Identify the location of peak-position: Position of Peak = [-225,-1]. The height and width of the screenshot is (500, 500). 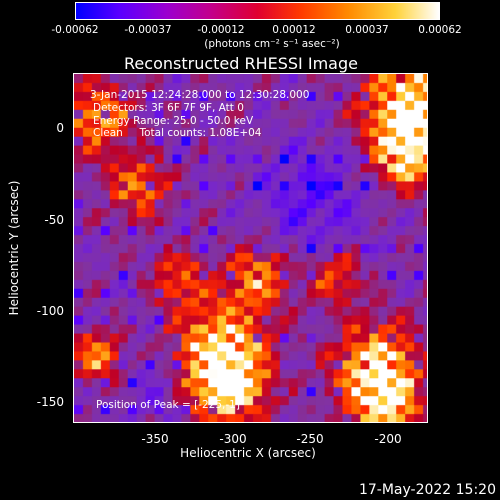
(168, 405).